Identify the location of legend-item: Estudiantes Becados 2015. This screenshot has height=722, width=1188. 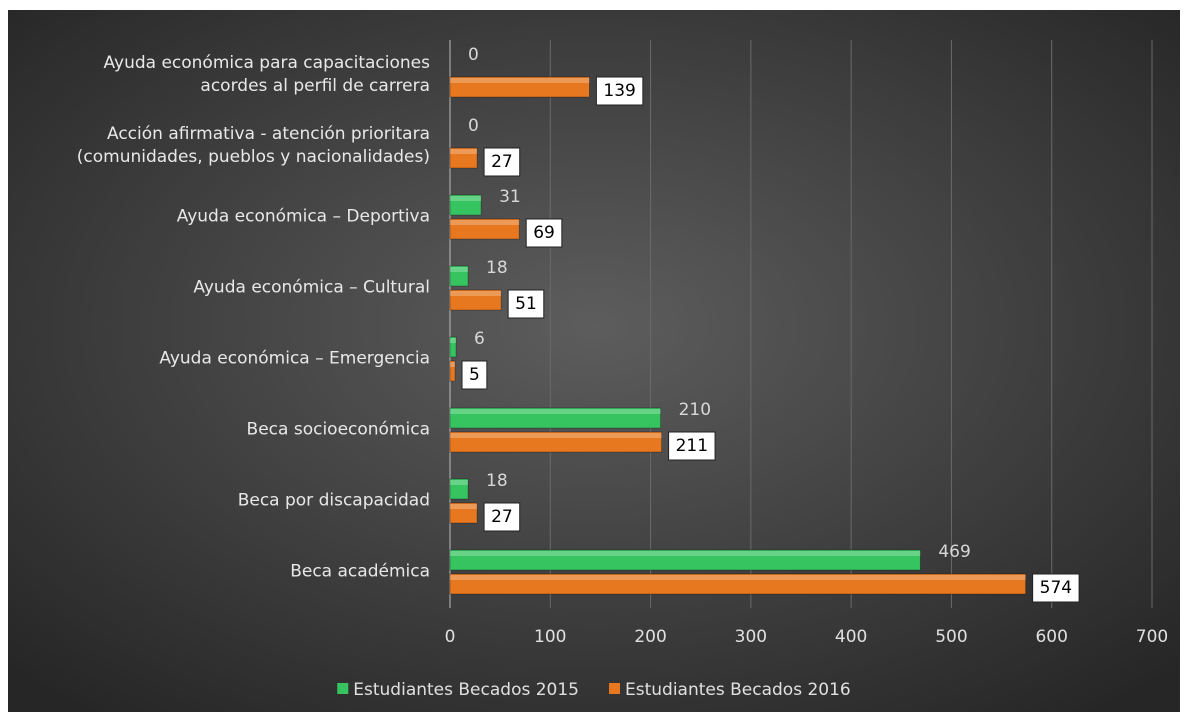
(458, 690).